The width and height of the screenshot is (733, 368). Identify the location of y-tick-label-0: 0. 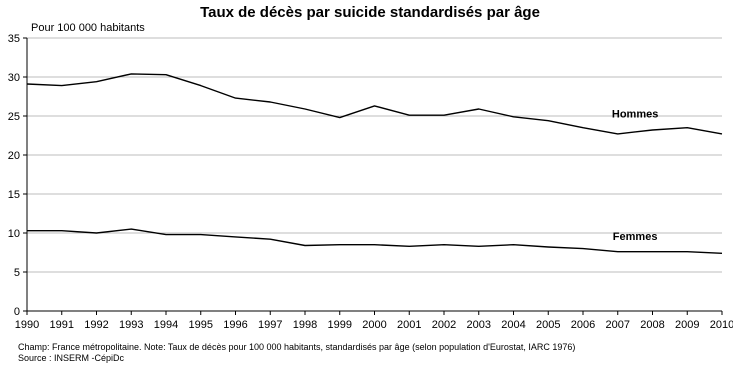
(17, 312).